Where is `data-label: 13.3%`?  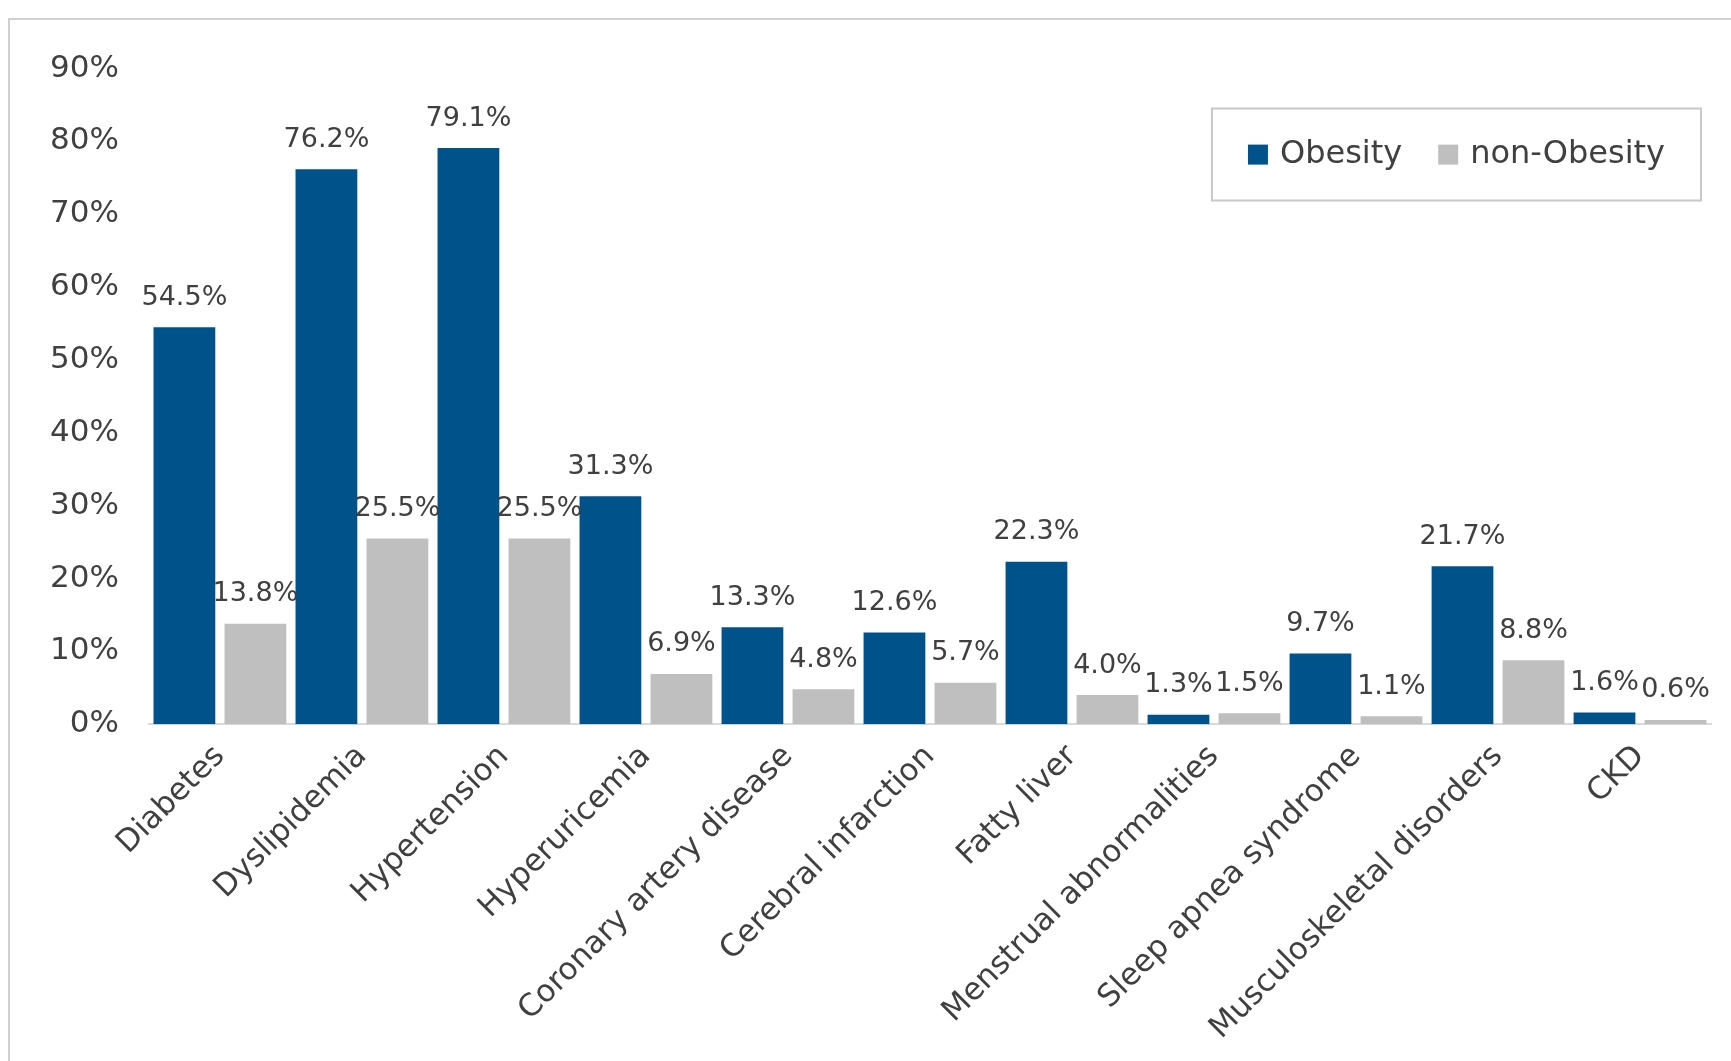 data-label: 13.3% is located at coordinates (752, 595).